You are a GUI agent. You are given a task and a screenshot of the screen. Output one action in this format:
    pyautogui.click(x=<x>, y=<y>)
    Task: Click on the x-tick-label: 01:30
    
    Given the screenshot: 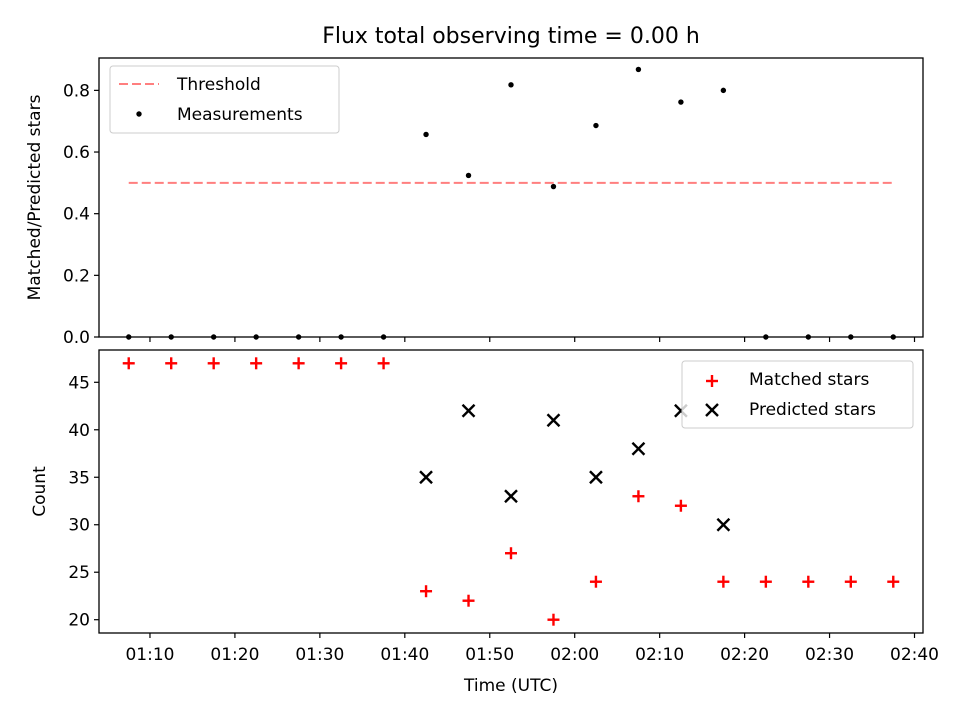 What is the action you would take?
    pyautogui.click(x=319, y=655)
    